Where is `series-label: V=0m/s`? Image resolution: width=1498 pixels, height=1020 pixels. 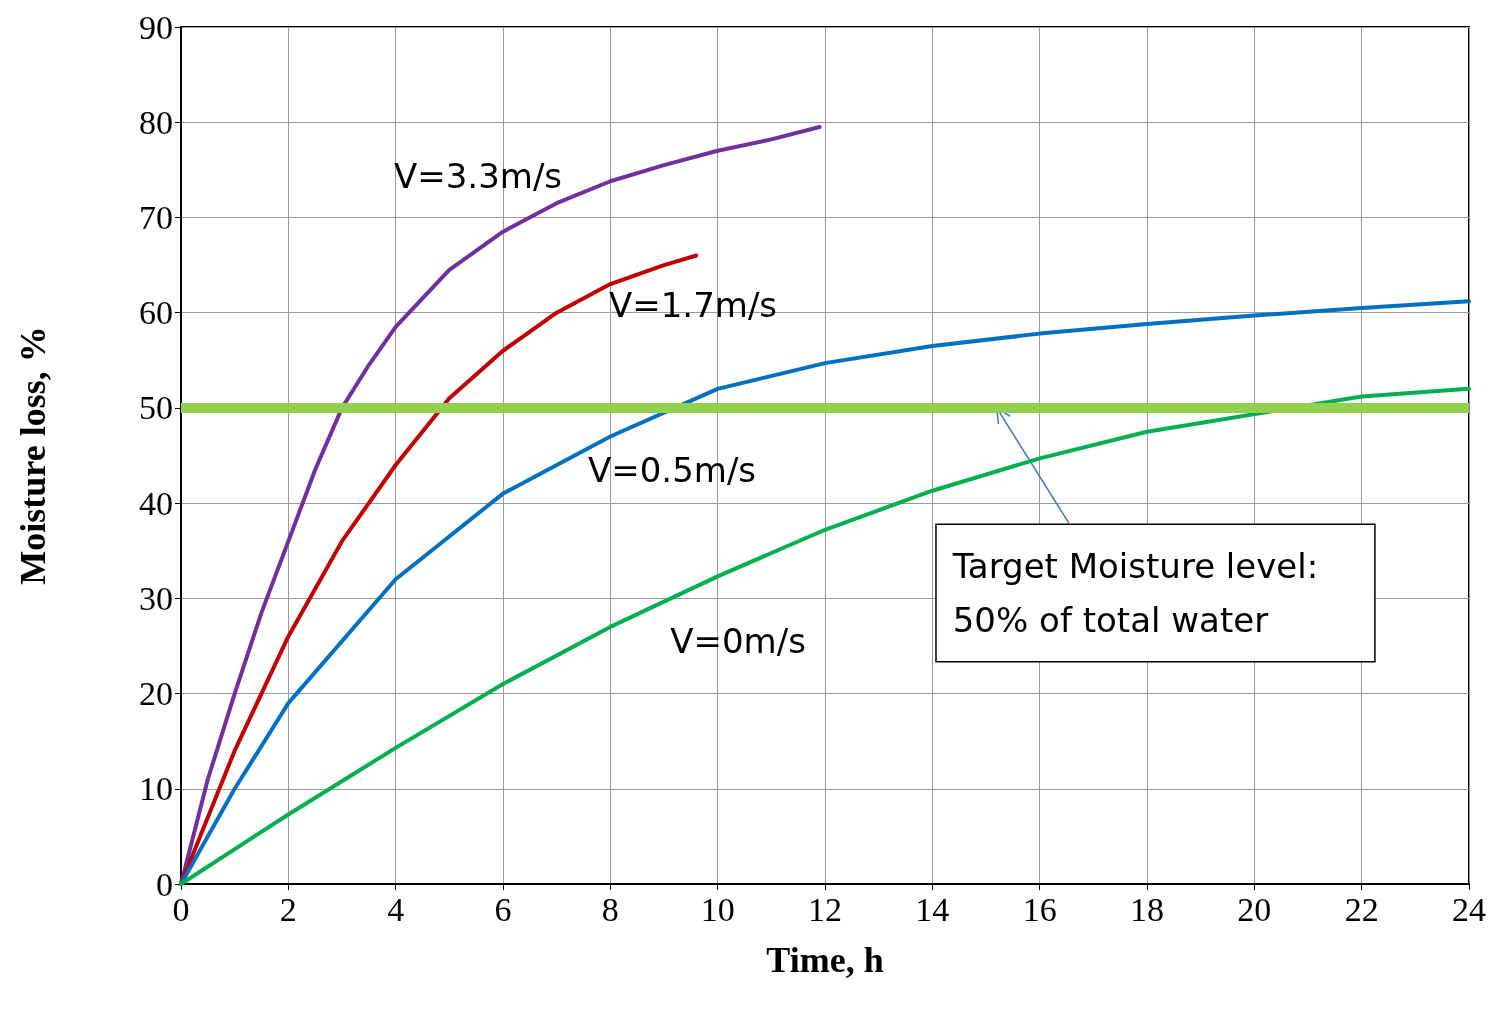
series-label: V=0m/s is located at coordinates (738, 641).